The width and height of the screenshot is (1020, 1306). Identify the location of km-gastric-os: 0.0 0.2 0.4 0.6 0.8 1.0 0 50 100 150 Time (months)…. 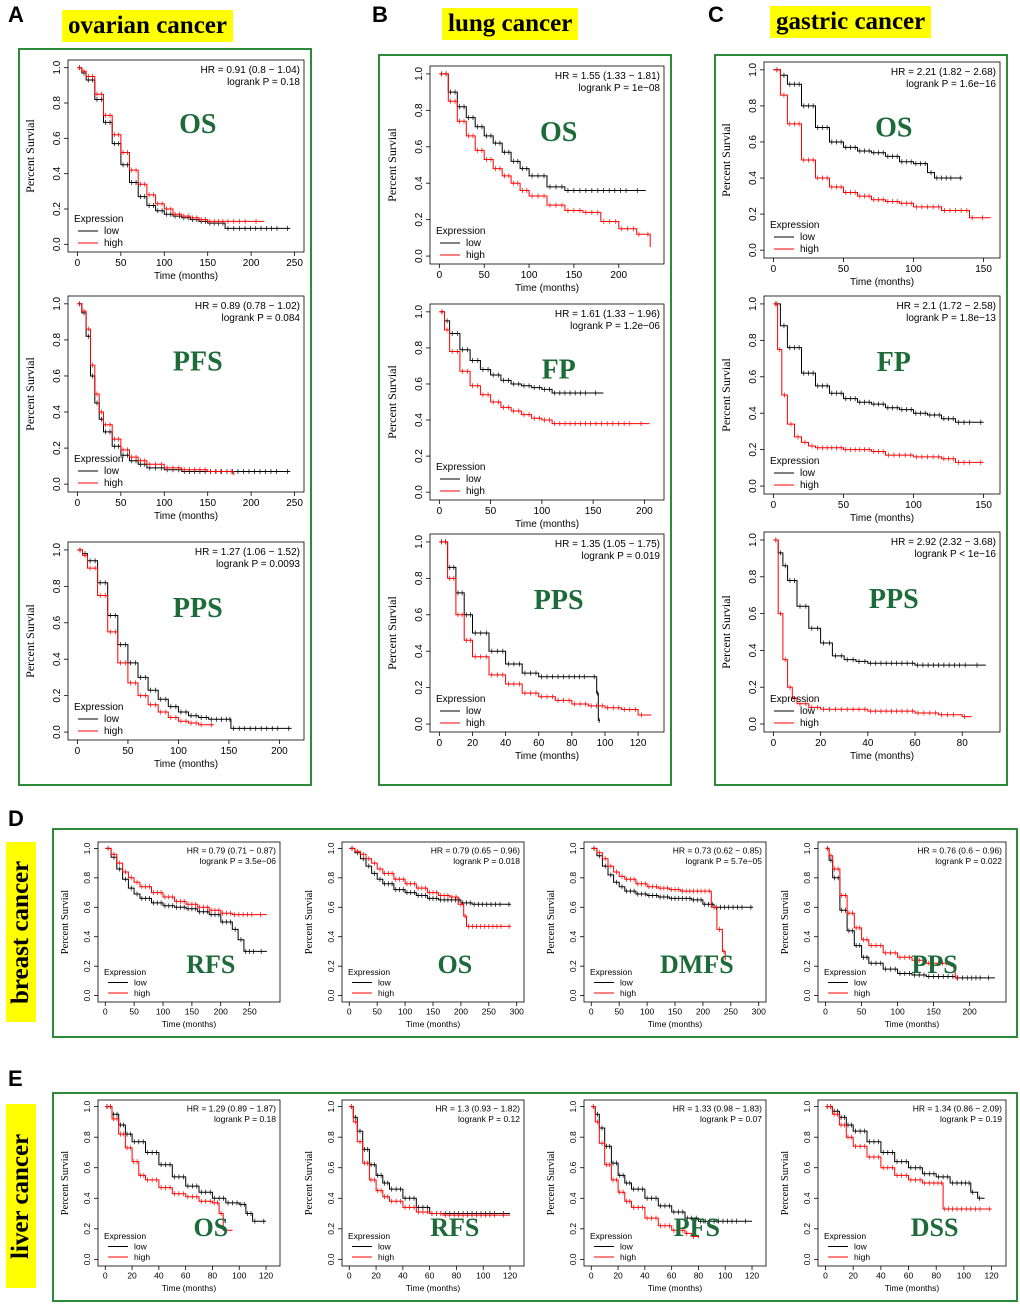
(860, 174).